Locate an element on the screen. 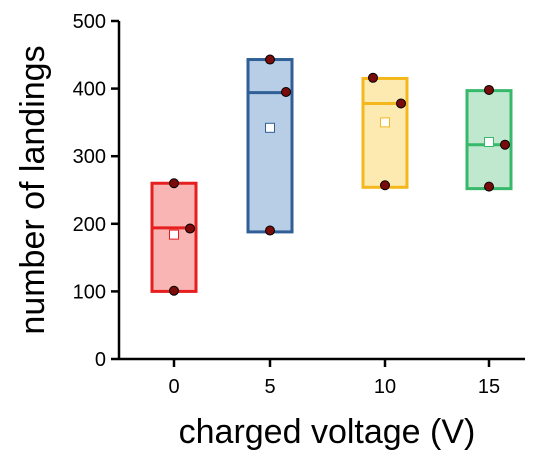  y-tick-label: 300 is located at coordinates (89, 157).